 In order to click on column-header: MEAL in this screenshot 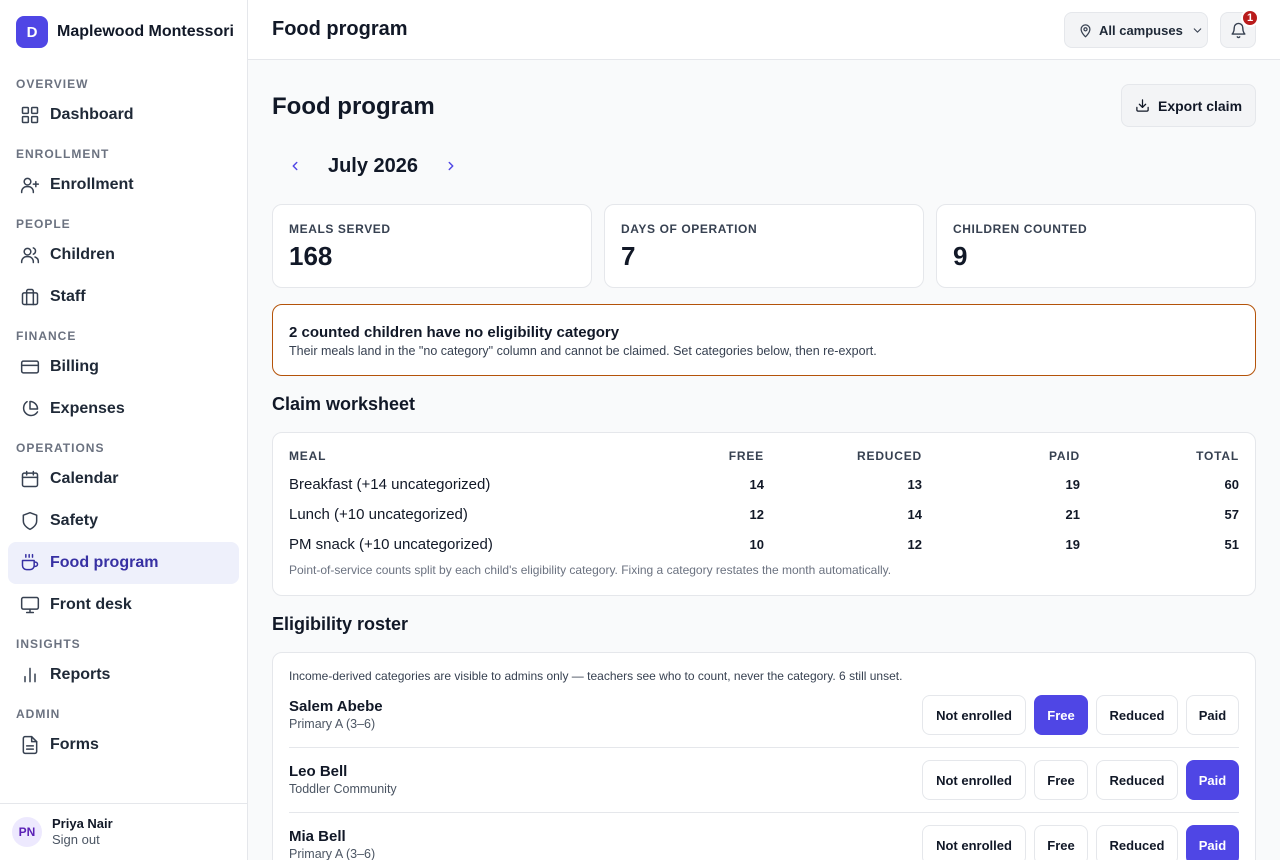, I will do `click(308, 456)`.